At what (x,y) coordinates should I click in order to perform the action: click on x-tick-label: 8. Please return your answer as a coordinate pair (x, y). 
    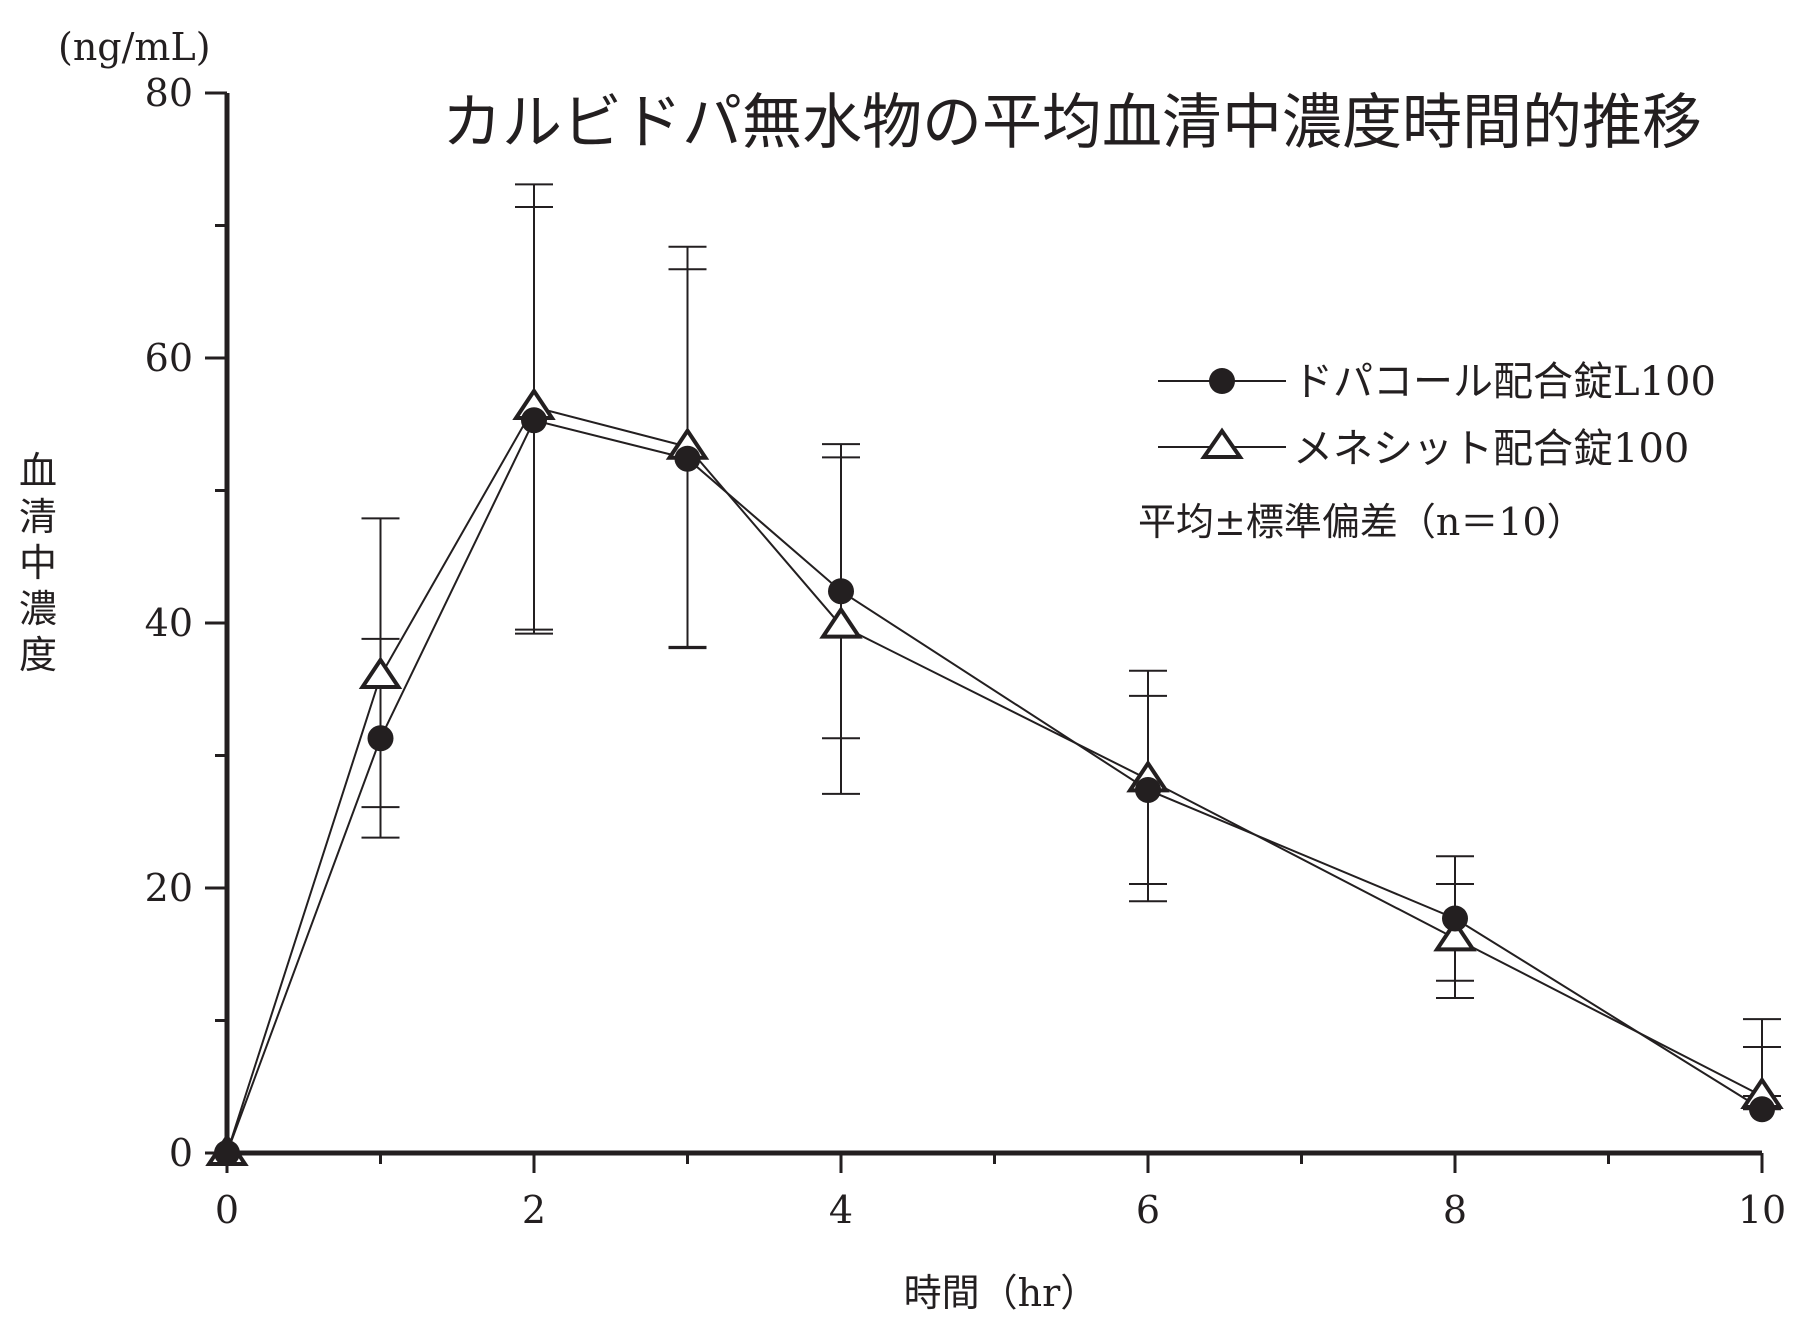
    Looking at the image, I should click on (1455, 1210).